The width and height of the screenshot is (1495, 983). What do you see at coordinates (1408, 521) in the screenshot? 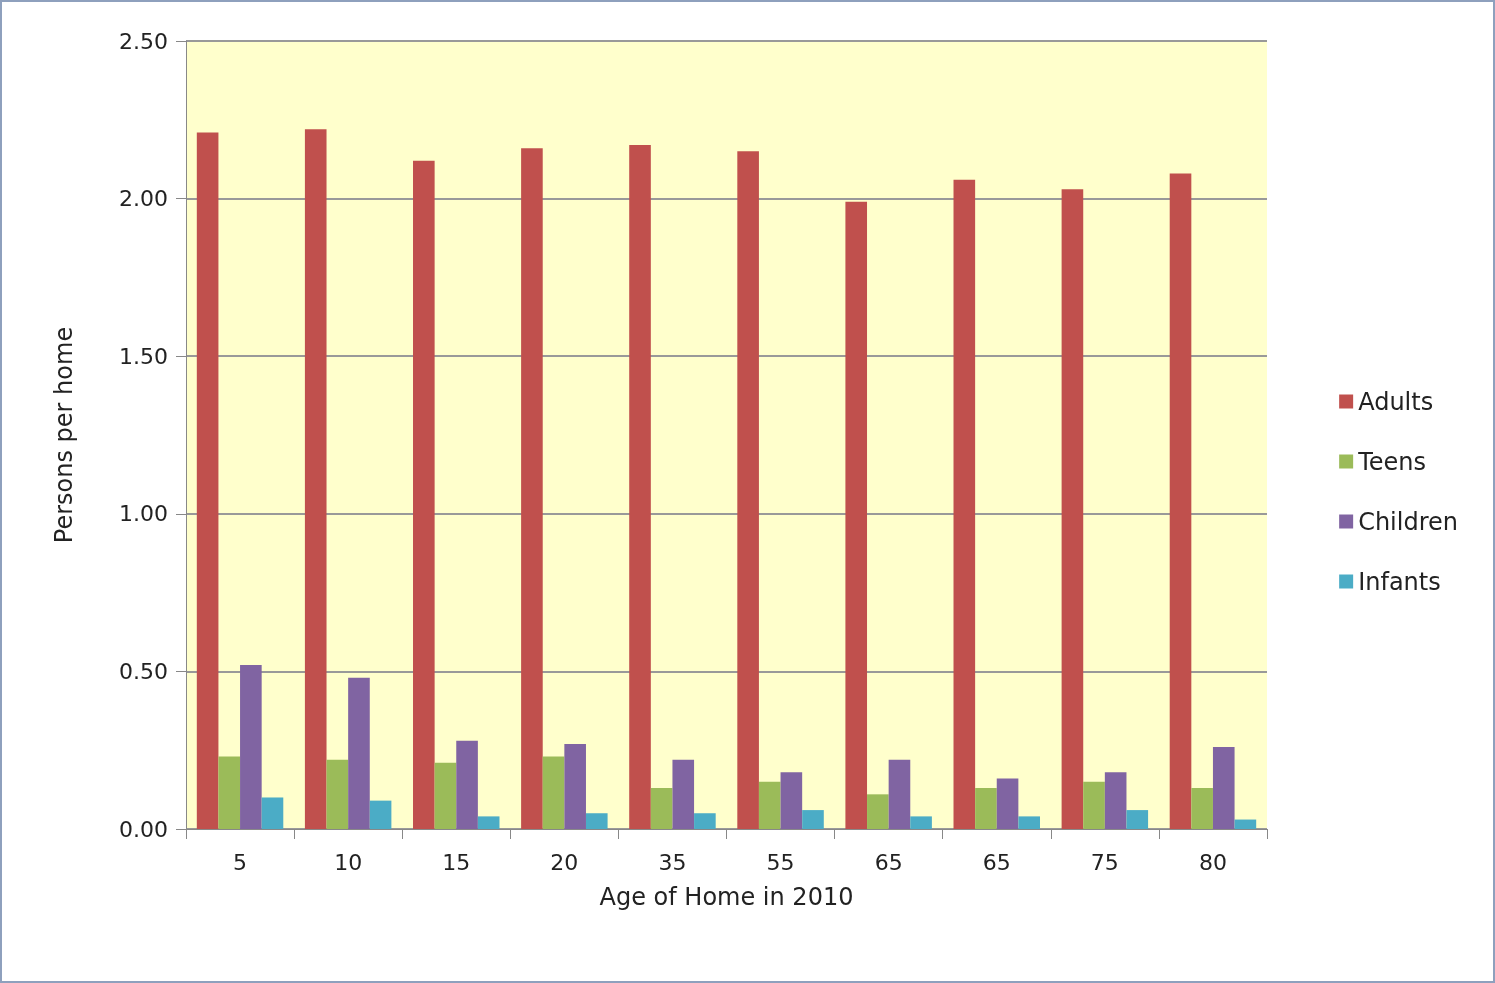
I see `legend-label: Children` at bounding box center [1408, 521].